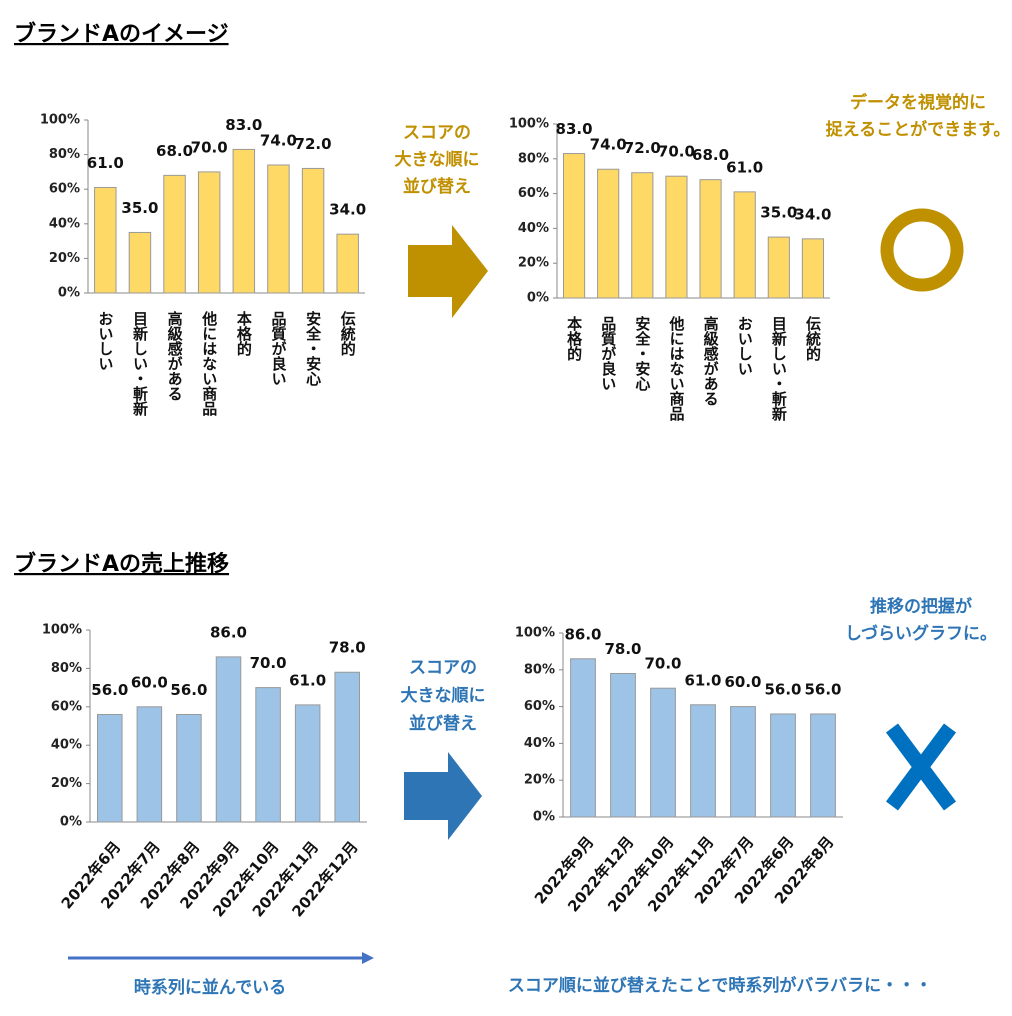 The image size is (1012, 1016). Describe the element at coordinates (921, 767) in the screenshot. I see `cross-mark` at that location.